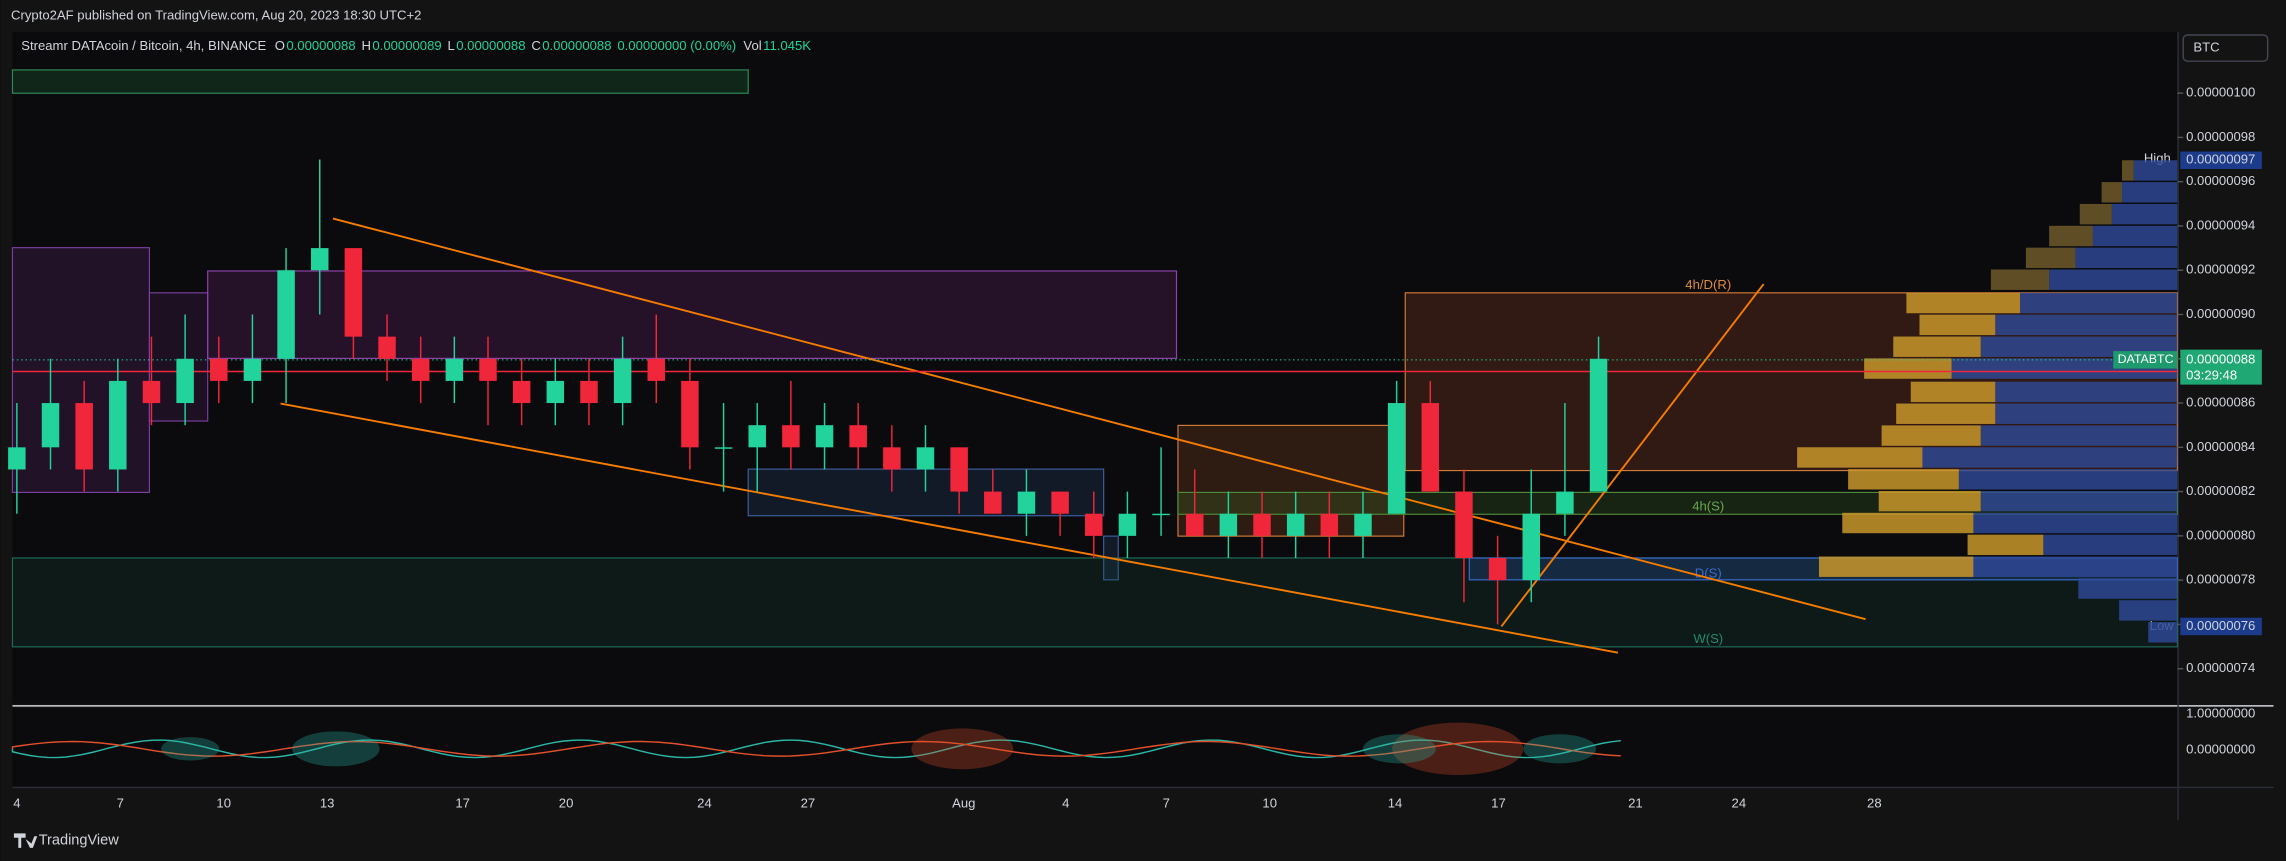 This screenshot has width=2286, height=861. What do you see at coordinates (692, 314) in the screenshot?
I see `zone` at bounding box center [692, 314].